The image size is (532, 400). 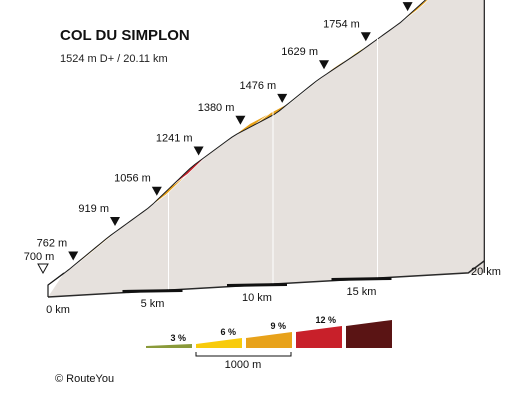 I want to click on distance-axis: 0 km 5 km 10 km 15 km 20 km, so click(x=273, y=291).